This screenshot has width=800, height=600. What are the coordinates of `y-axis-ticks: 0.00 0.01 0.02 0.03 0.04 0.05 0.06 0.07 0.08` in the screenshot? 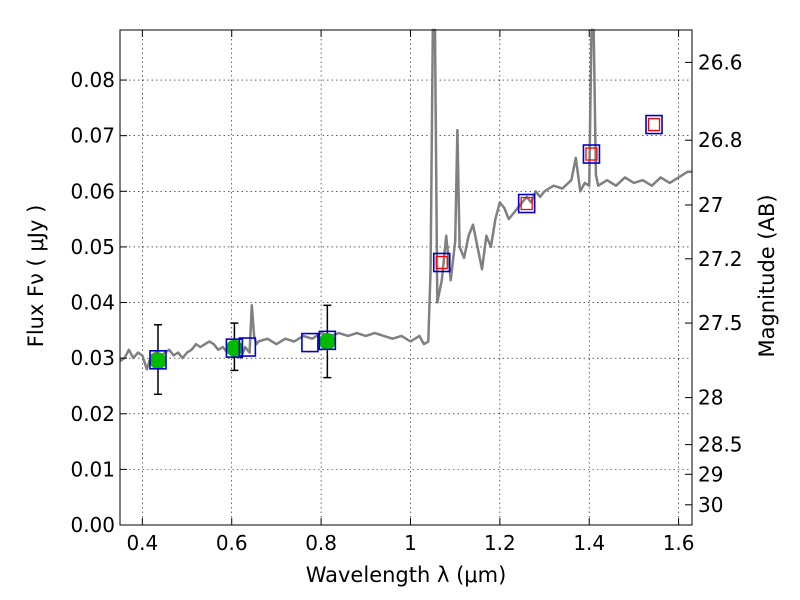 It's located at (98, 302).